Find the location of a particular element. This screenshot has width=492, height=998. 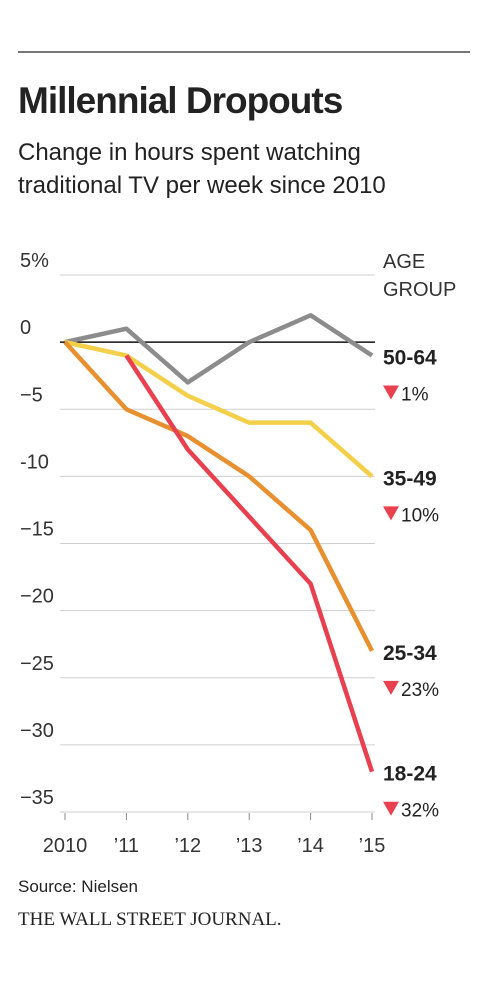

chart-subtitle: Change in hours spent watching is located at coordinates (189, 152).